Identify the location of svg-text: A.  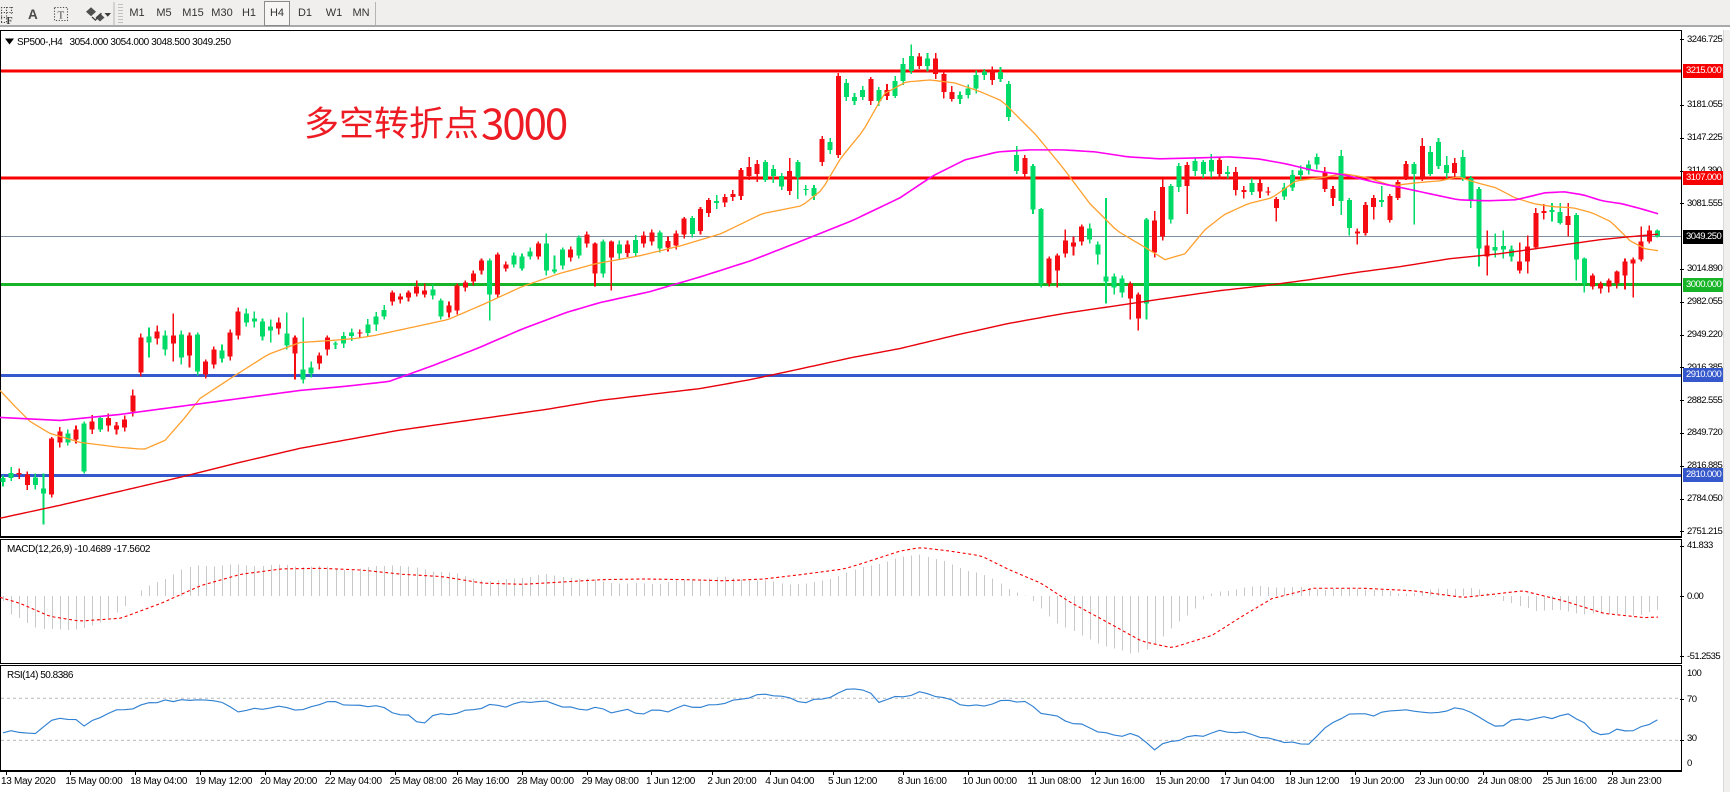
(33, 14).